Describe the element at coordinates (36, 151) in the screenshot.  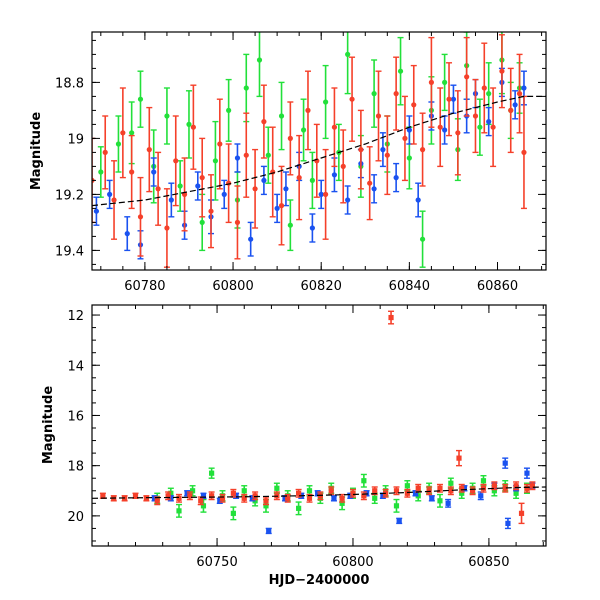
I see `top-y-axis-label: Magnitude` at that location.